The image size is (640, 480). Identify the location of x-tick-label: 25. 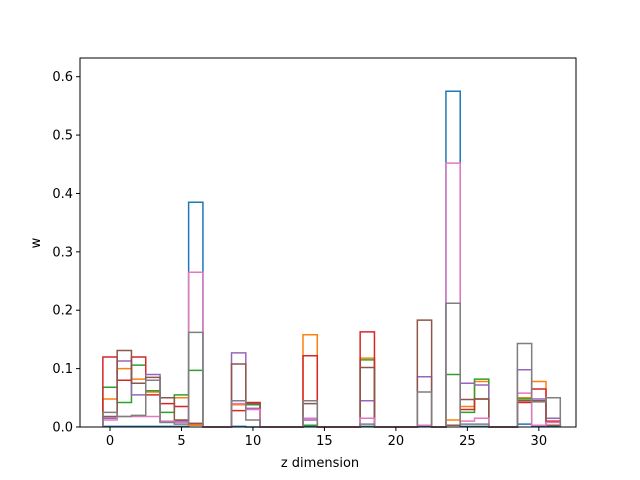
(467, 441).